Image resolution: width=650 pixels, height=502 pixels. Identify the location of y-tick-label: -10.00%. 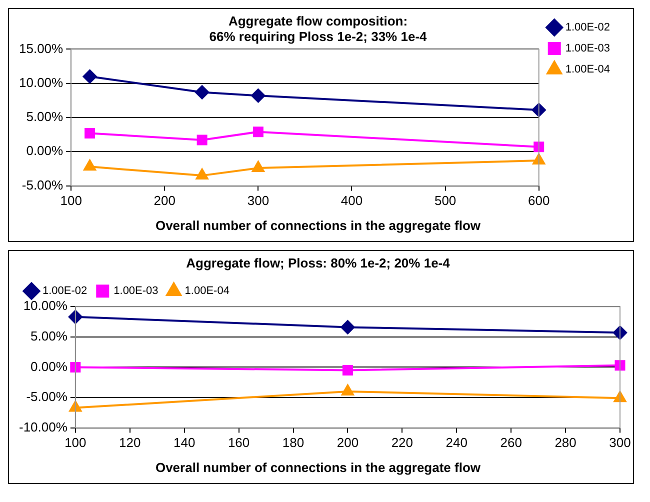
(43, 426).